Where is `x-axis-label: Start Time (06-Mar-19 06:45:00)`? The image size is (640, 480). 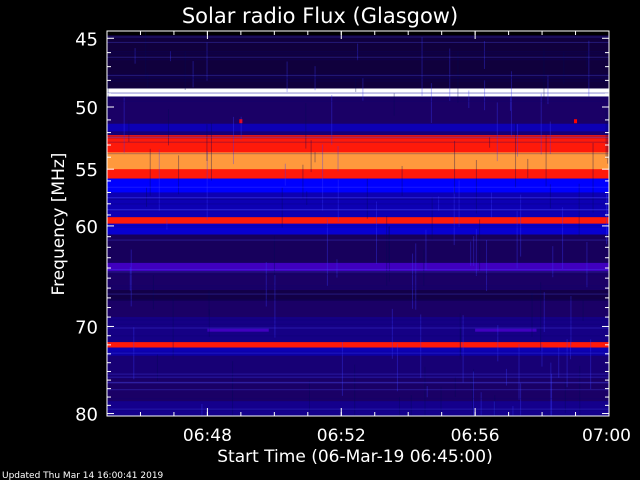 x-axis-label: Start Time (06-Mar-19 06:45:00) is located at coordinates (354, 457).